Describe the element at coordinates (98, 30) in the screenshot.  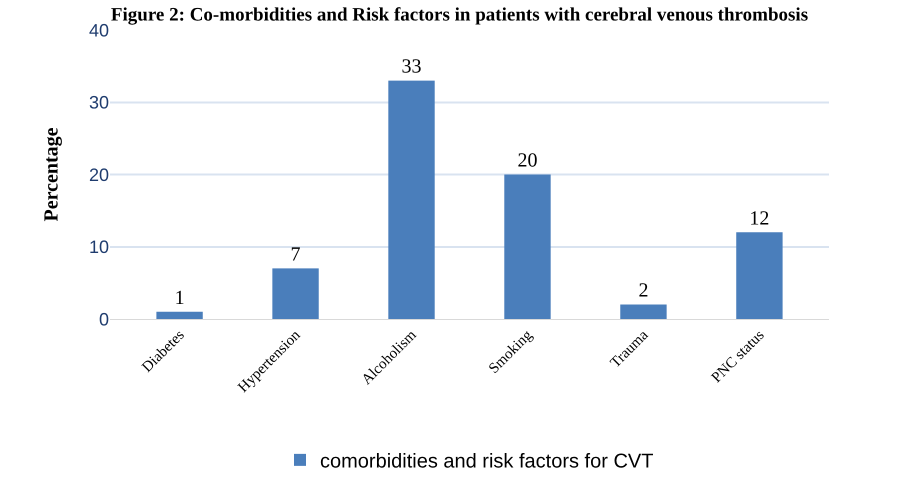
I see `y-tick-label: 40` at that location.